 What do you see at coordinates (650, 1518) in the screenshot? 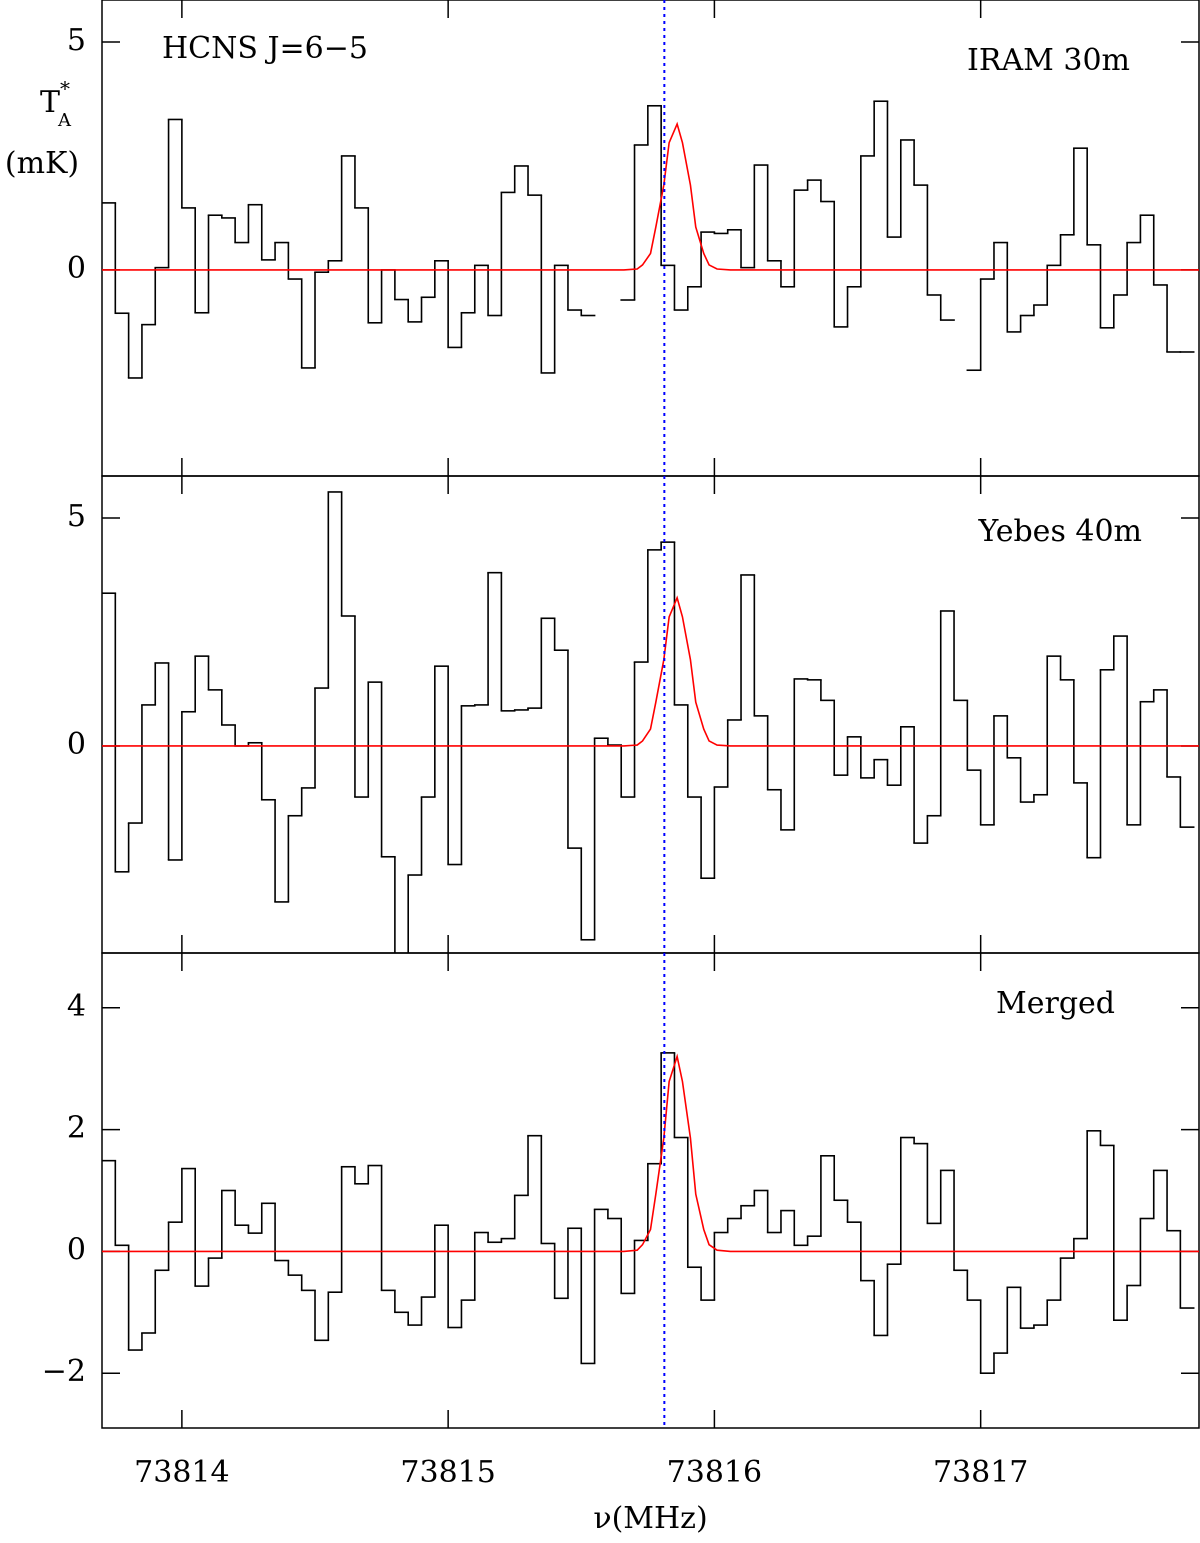
I see `x-axis-label: ν(MHz)` at bounding box center [650, 1518].